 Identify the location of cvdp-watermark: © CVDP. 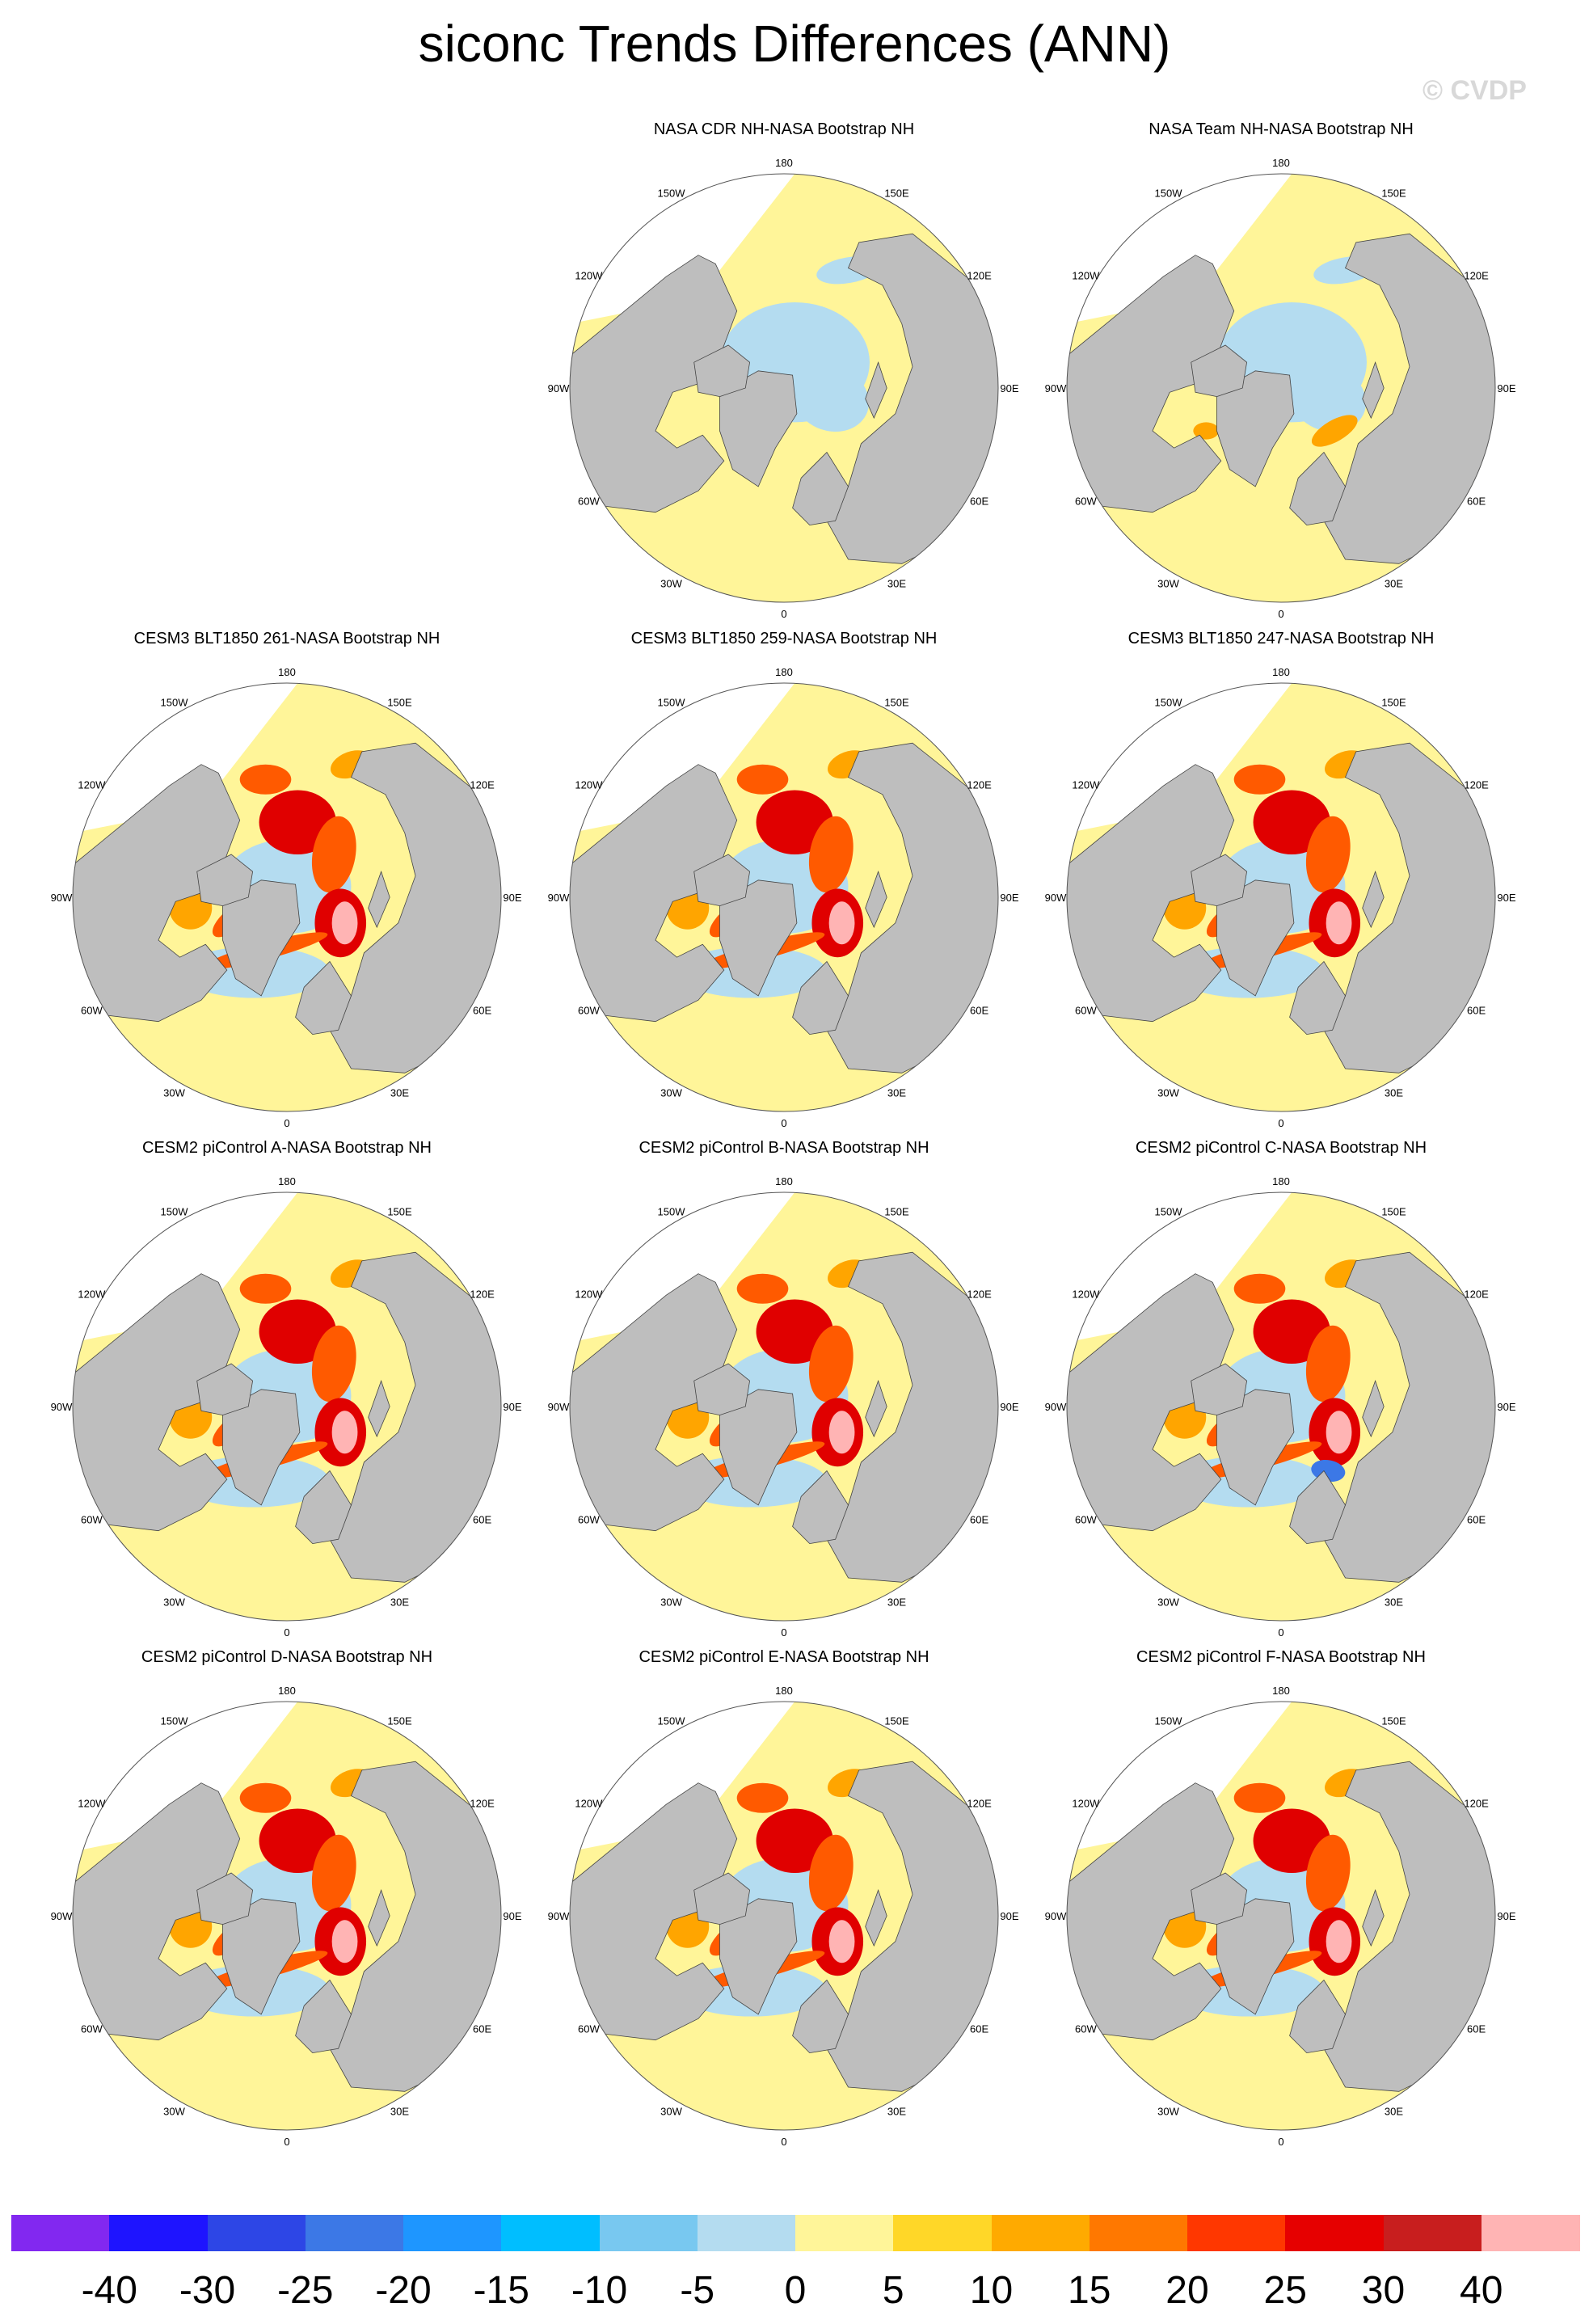
(1475, 90).